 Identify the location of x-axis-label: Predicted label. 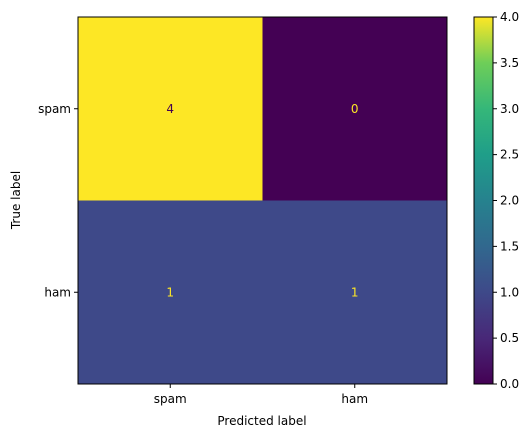
(261, 421).